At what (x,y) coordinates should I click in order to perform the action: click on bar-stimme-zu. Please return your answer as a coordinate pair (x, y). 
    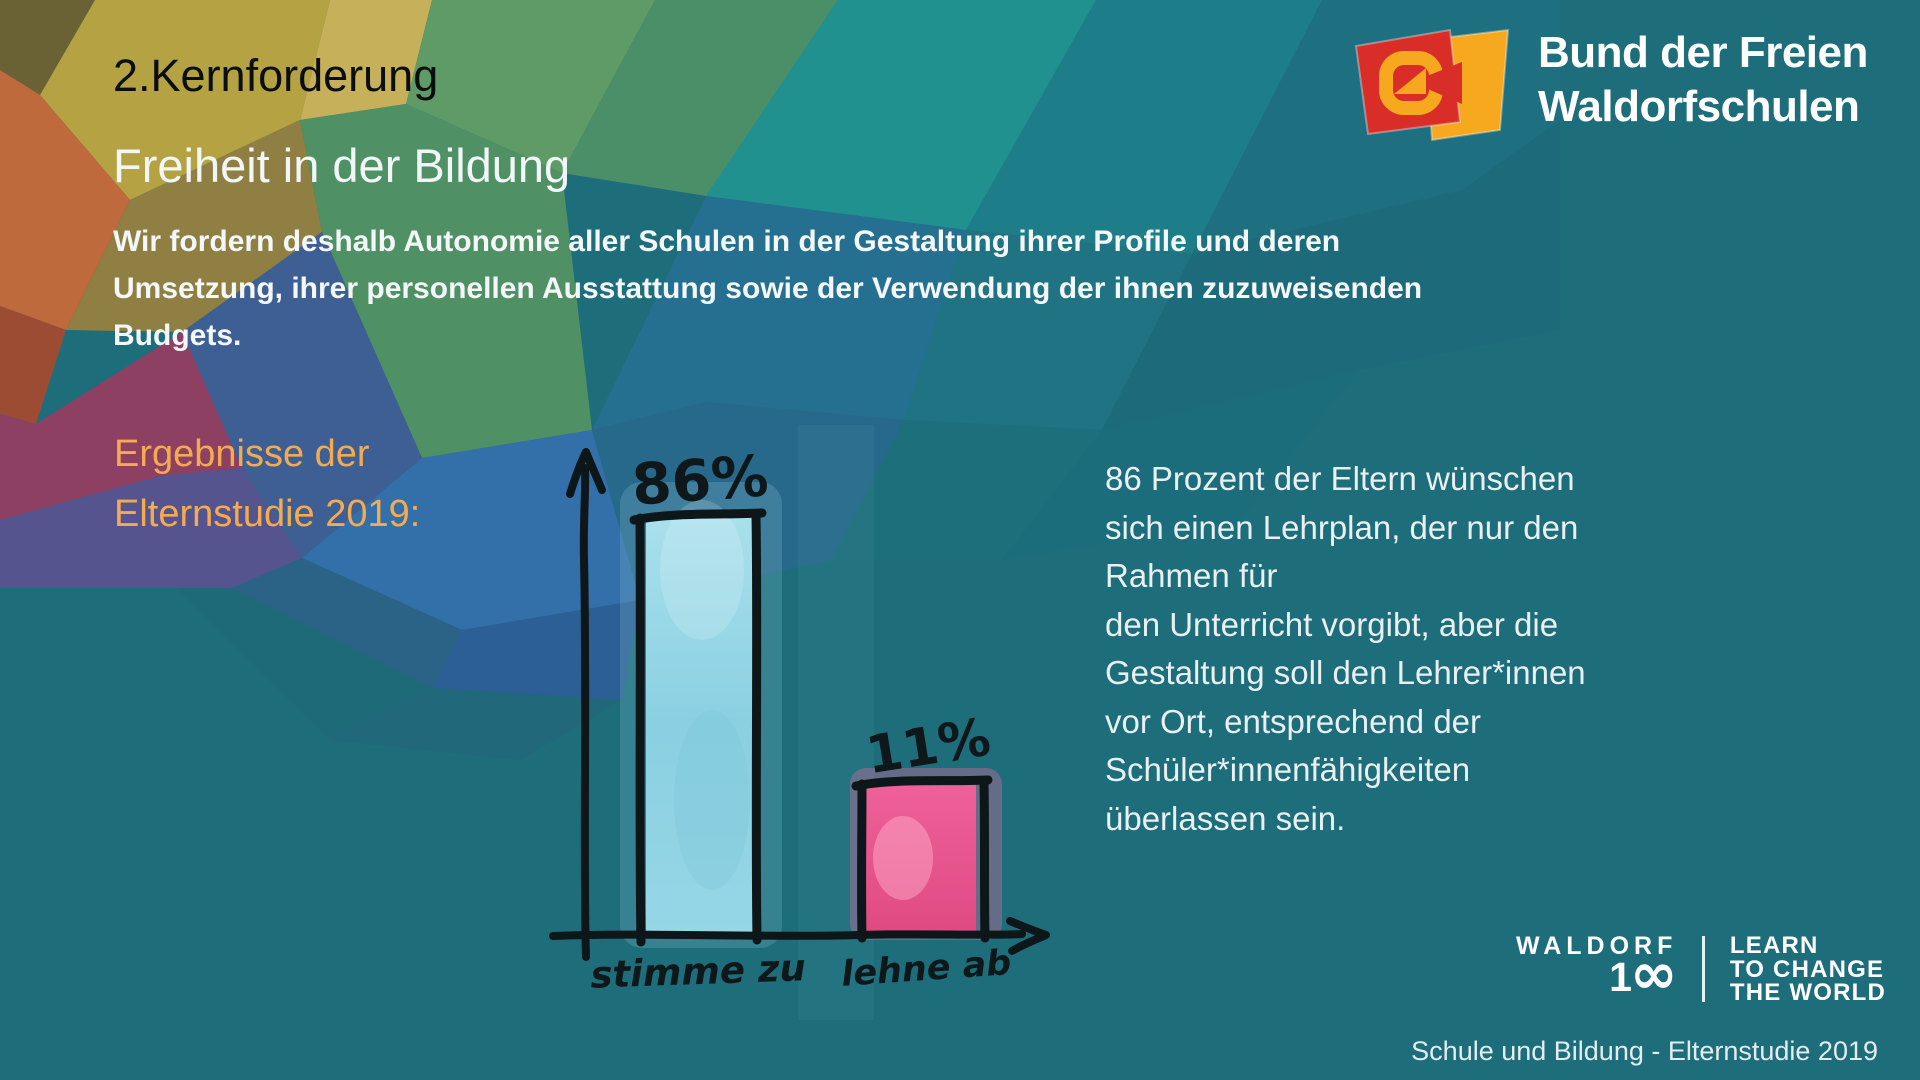
    Looking at the image, I should click on (701, 715).